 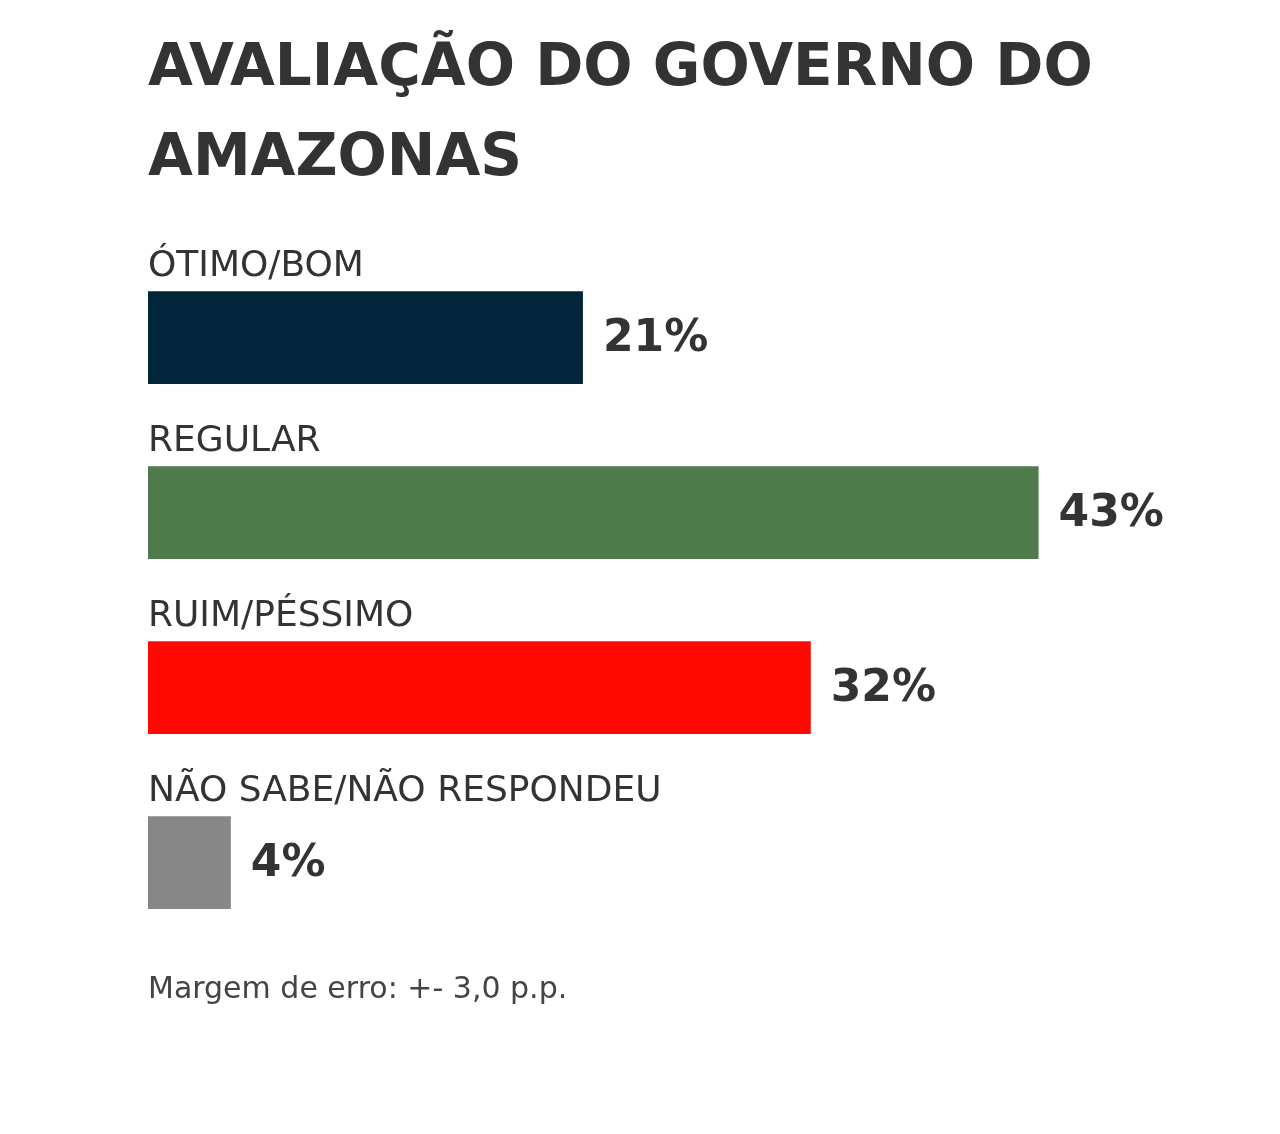 What do you see at coordinates (234, 439) in the screenshot?
I see `y-tick-label: REGULAR` at bounding box center [234, 439].